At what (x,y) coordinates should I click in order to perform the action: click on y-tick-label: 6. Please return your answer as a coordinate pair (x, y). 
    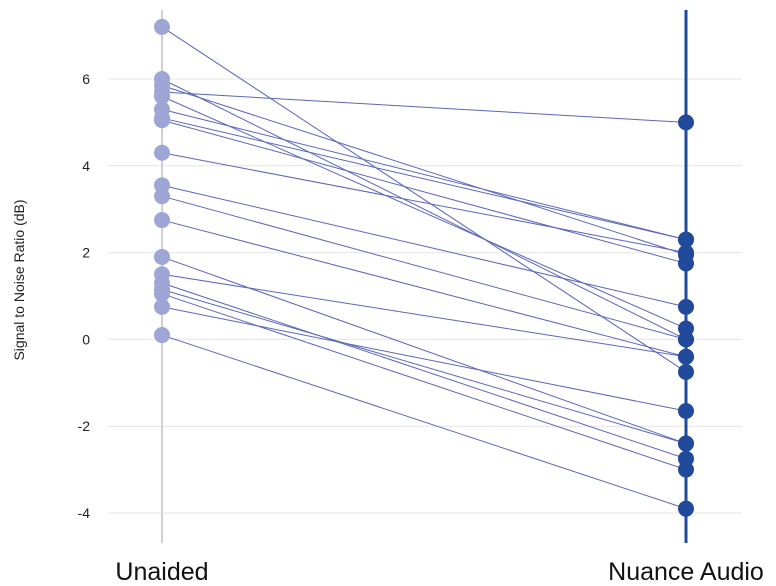
    Looking at the image, I should click on (86, 79).